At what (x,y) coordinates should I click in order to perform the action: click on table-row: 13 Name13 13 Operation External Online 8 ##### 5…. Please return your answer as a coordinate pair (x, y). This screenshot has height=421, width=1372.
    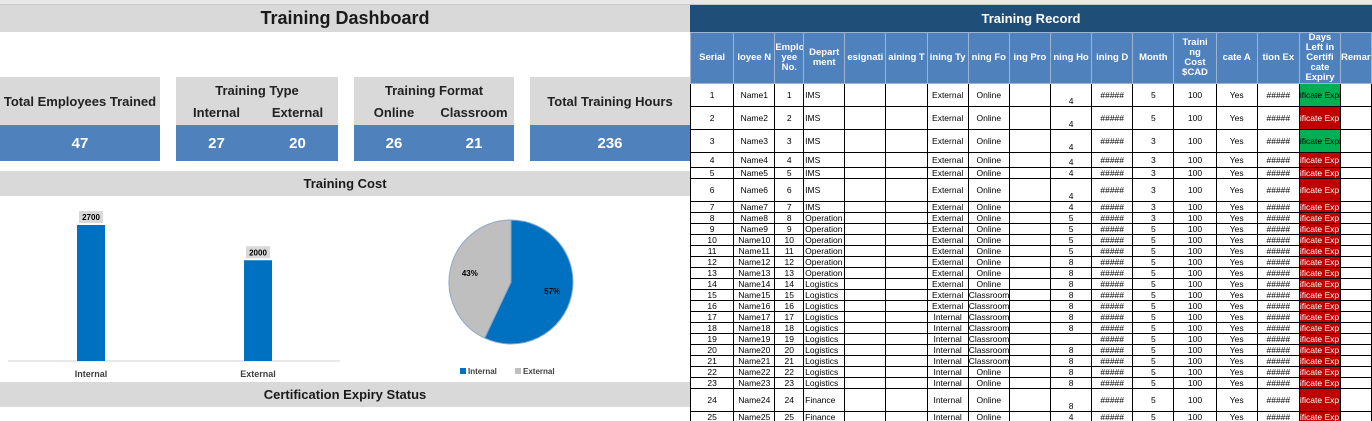
    Looking at the image, I should click on (1030, 273).